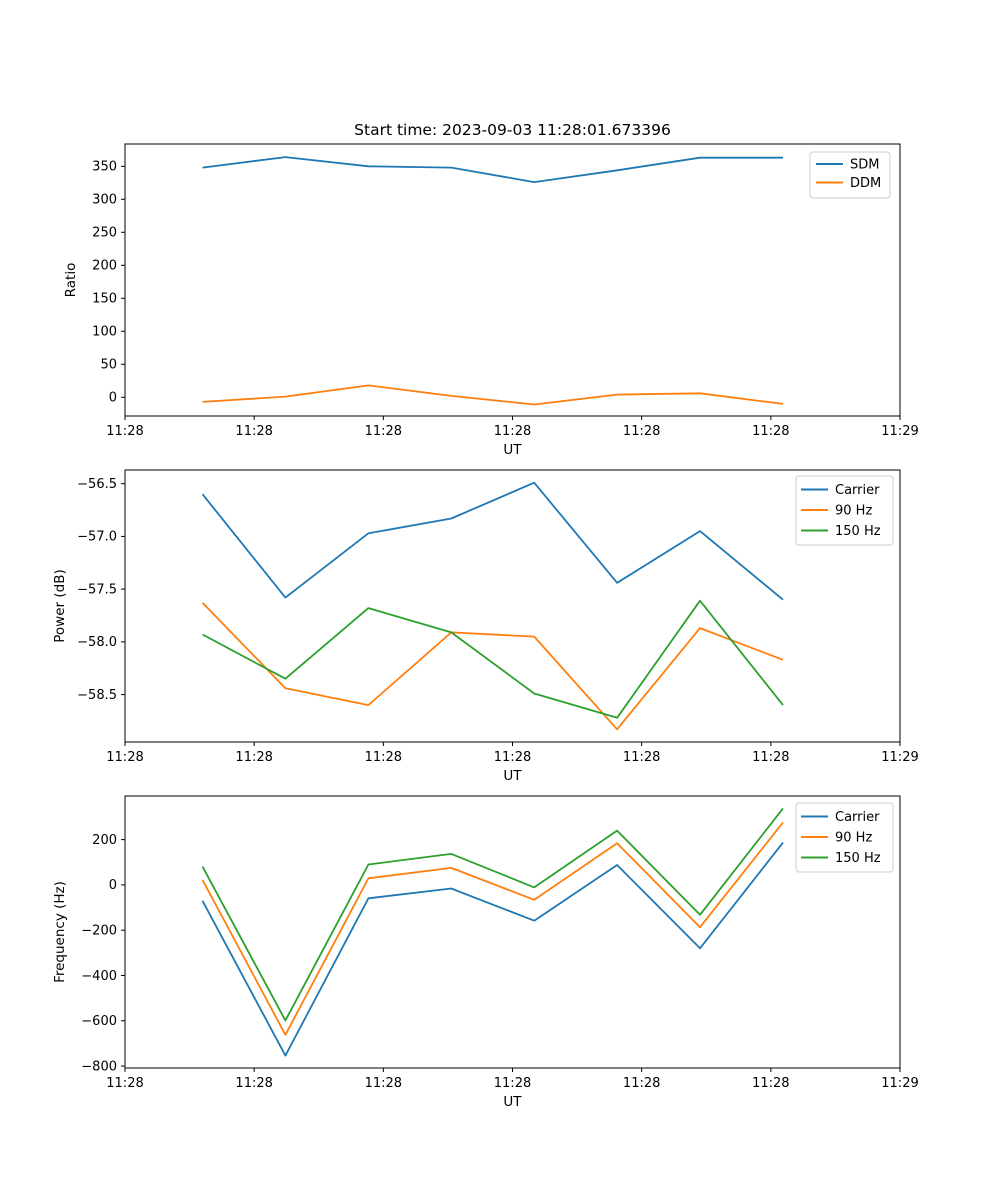 This screenshot has height=1200, width=1000. I want to click on y-tick-label: −57.5, so click(97, 589).